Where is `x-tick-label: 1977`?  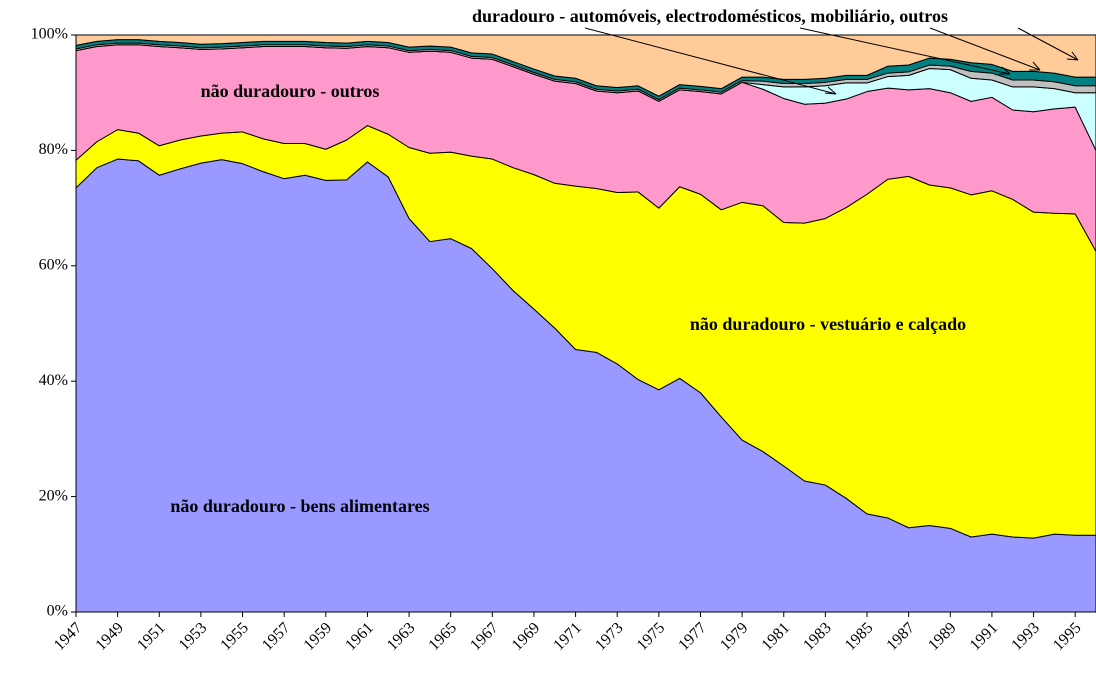
x-tick-label: 1977 is located at coordinates (692, 636).